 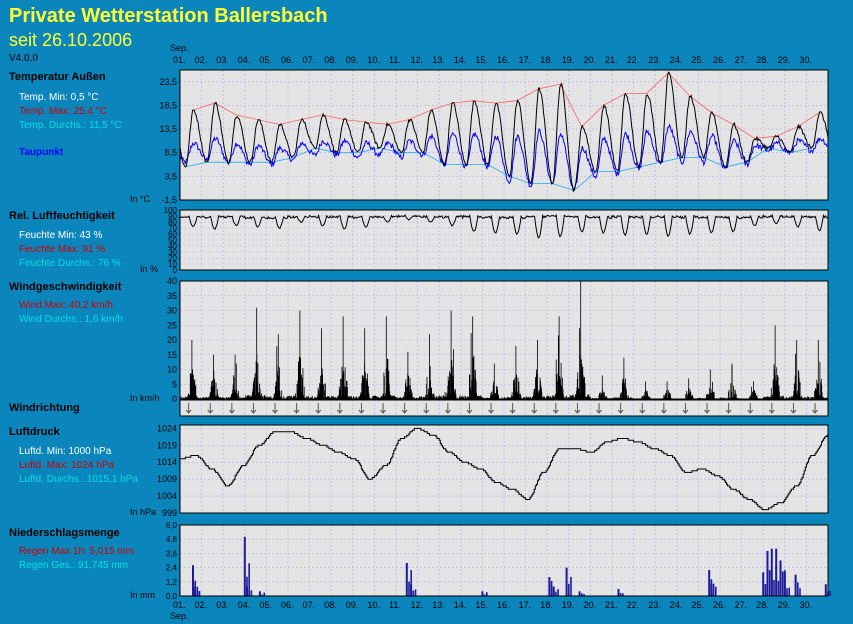 What do you see at coordinates (525, 60) in the screenshot?
I see `day-label-top: 17.` at bounding box center [525, 60].